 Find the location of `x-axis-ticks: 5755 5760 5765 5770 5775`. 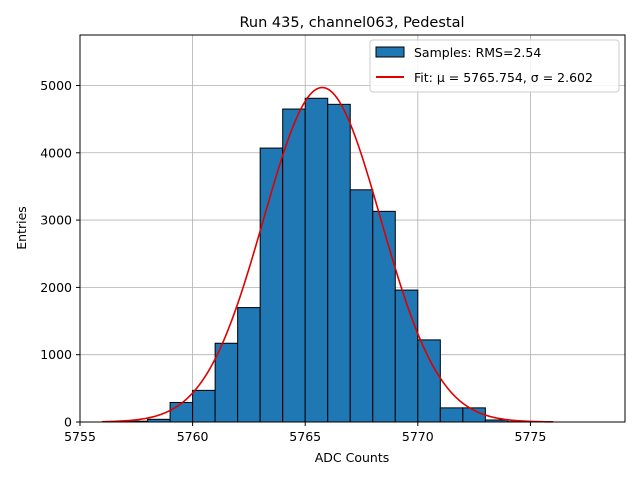

x-axis-ticks: 5755 5760 5765 5770 5775 is located at coordinates (305, 433).